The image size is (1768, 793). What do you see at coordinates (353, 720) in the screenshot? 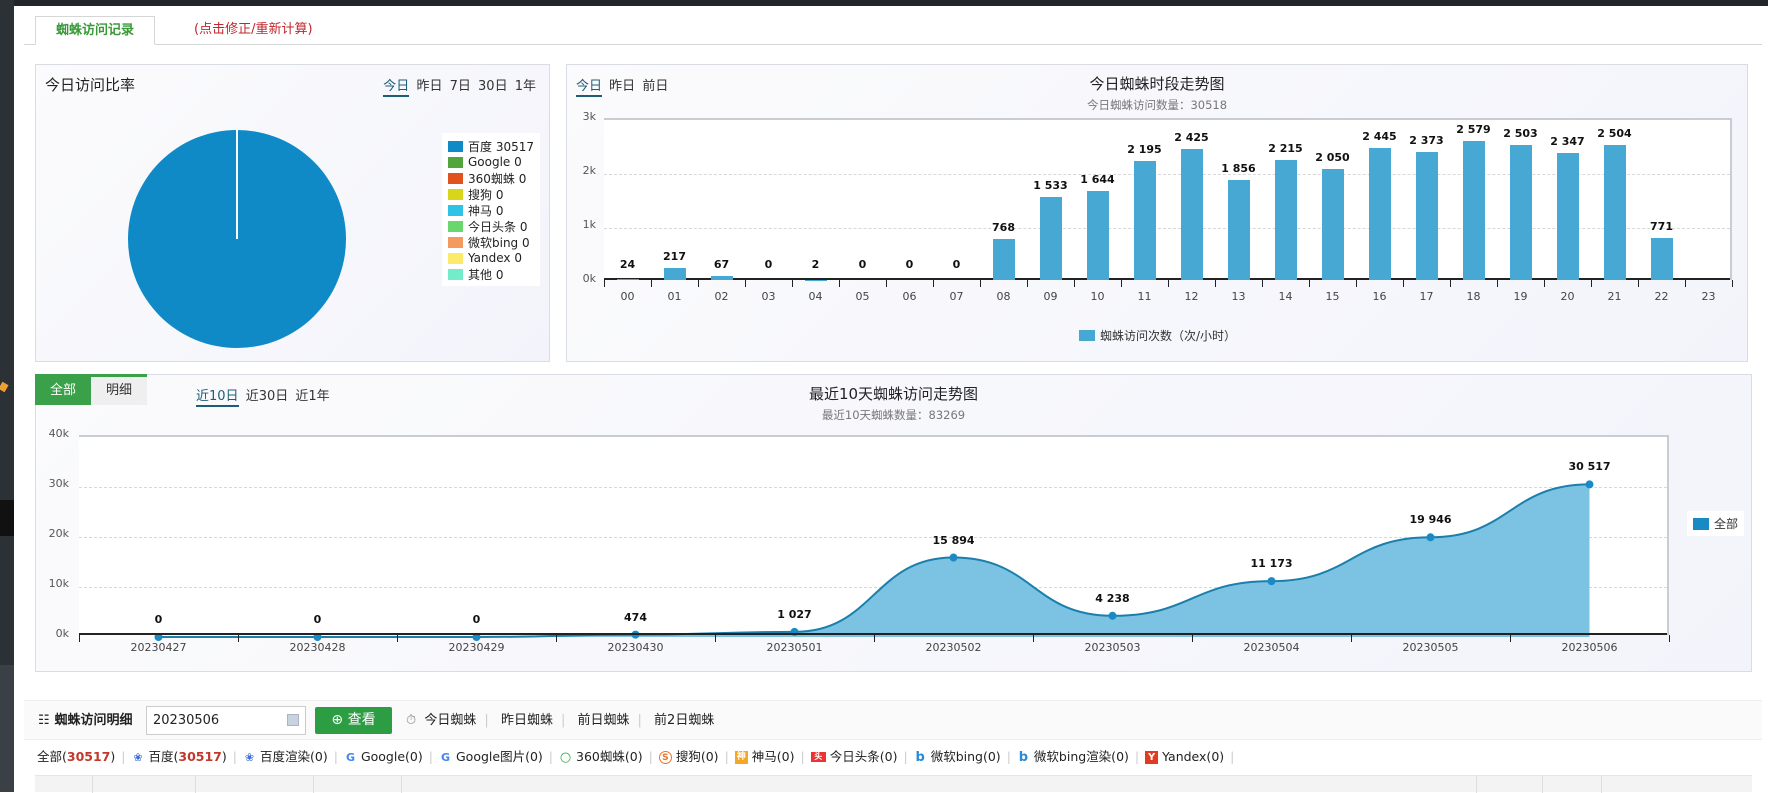
I see `view-button: ⊕ 查看` at bounding box center [353, 720].